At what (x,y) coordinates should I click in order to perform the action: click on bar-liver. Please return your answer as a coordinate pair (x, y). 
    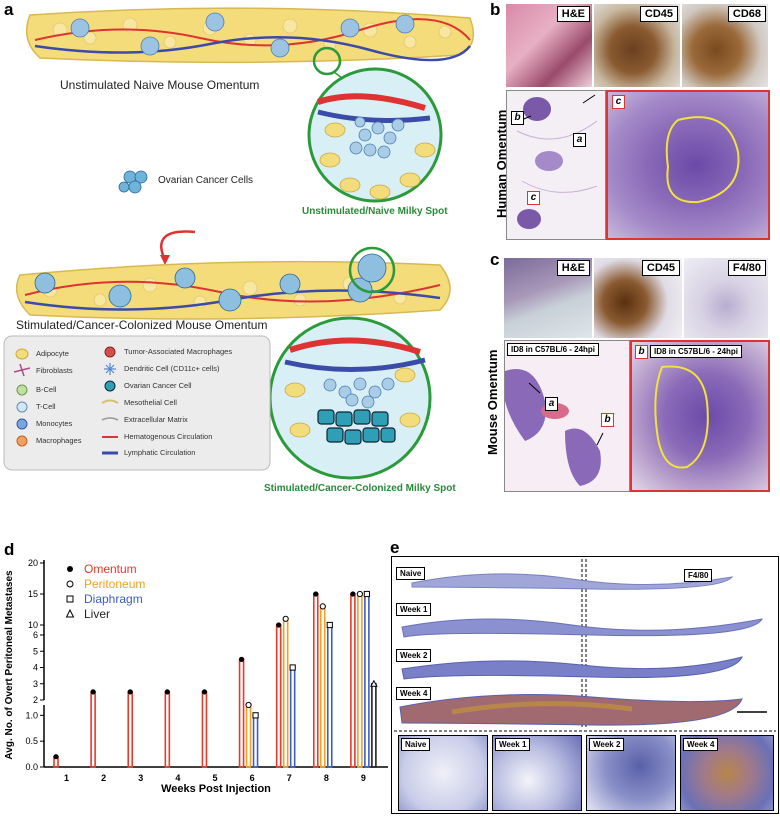
    Looking at the image, I should click on (374, 725).